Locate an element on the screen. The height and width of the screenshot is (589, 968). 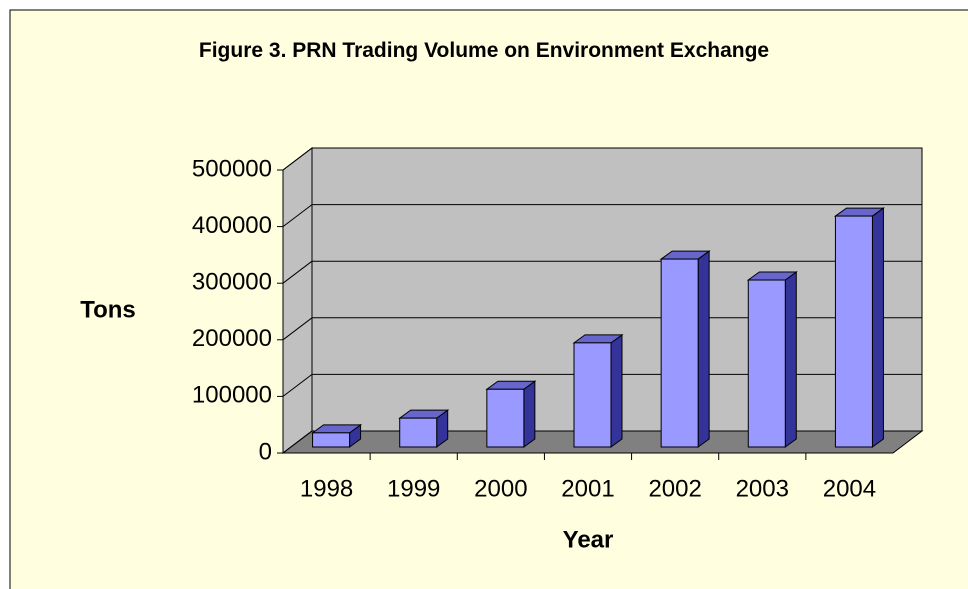
y-tick-label: 500000 is located at coordinates (232, 168).